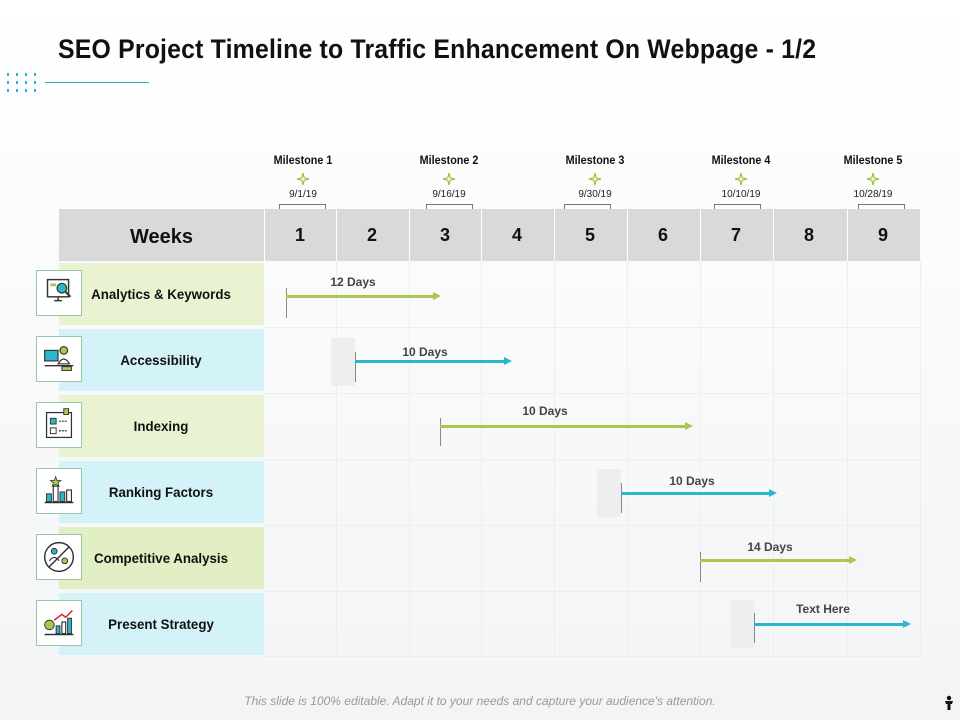  I want to click on week-5: 5, so click(589, 235).